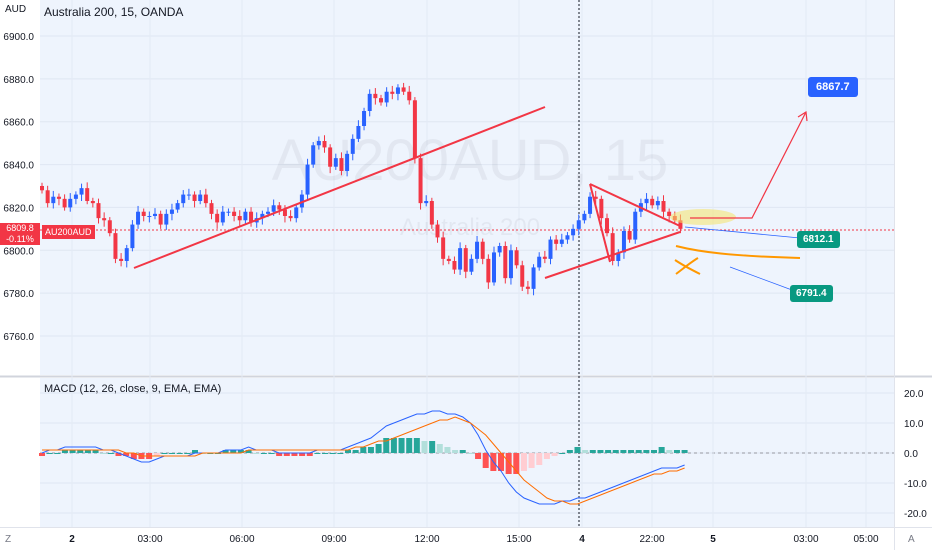 Image resolution: width=932 pixels, height=550 pixels. What do you see at coordinates (18, 123) in the screenshot?
I see `price-tick-label: 6860.0` at bounding box center [18, 123].